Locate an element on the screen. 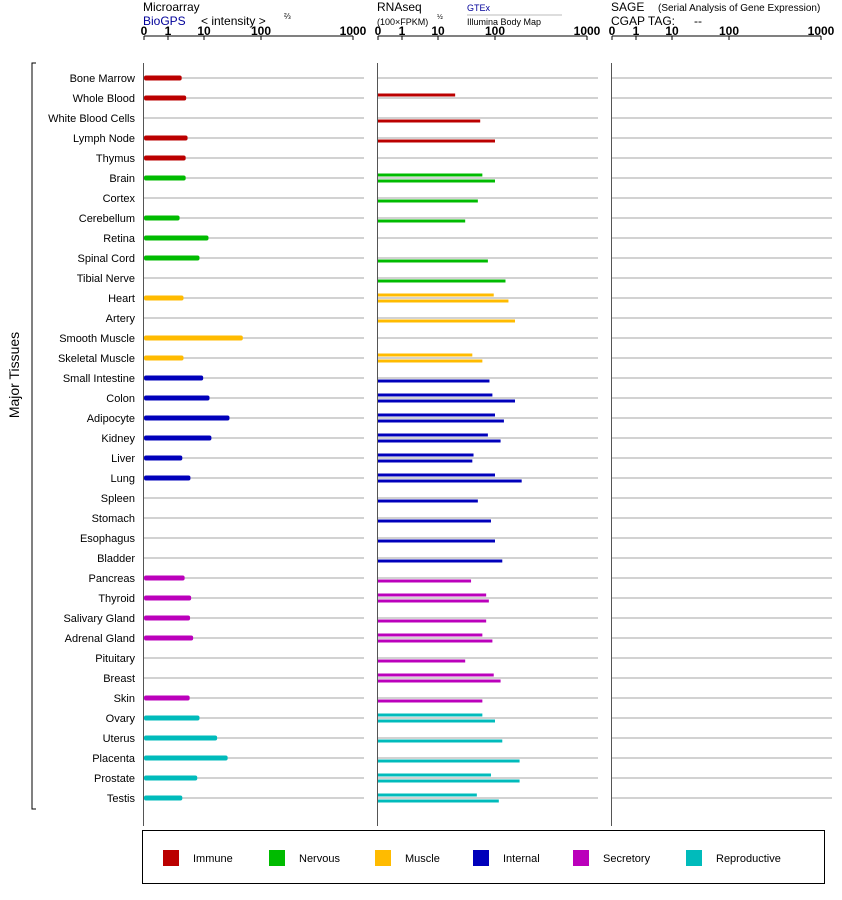 The height and width of the screenshot is (900, 842). biogps-link: BioGPS is located at coordinates (164, 21).